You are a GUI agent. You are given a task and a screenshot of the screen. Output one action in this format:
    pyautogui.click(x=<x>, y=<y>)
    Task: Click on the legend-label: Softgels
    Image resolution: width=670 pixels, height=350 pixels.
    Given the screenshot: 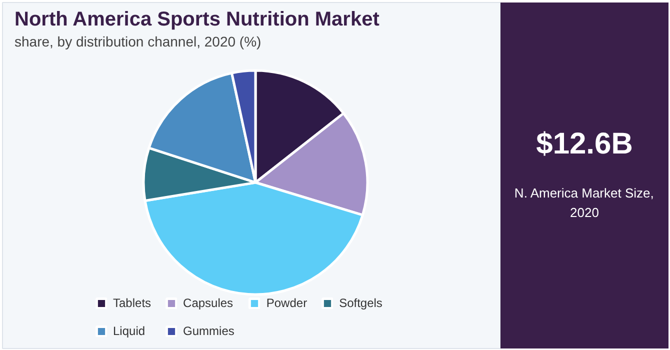 What is the action you would take?
    pyautogui.click(x=360, y=303)
    